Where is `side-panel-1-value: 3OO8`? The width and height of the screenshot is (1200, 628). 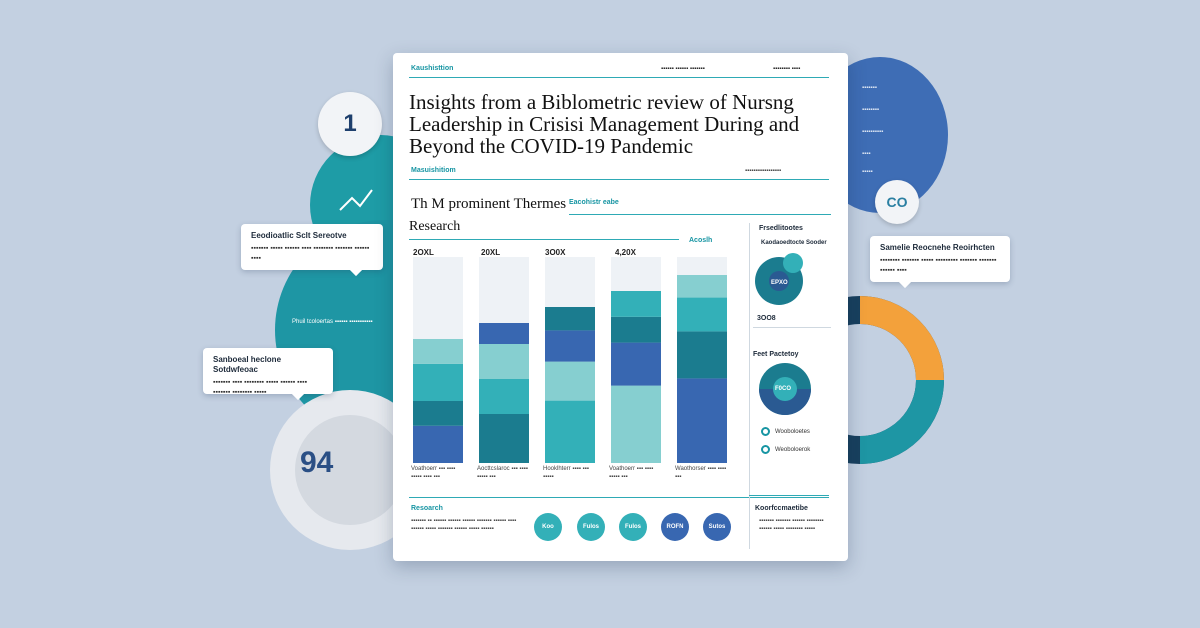
side-panel-1-value: 3OO8 is located at coordinates (766, 318).